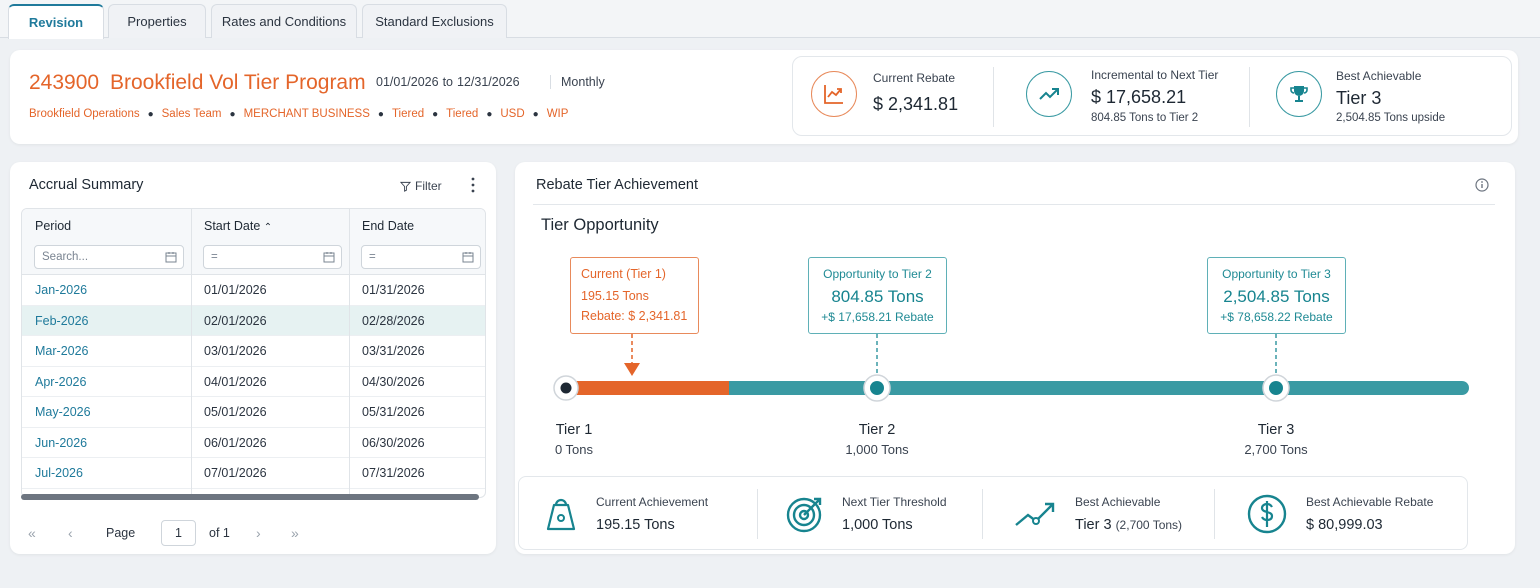 The height and width of the screenshot is (588, 1540). What do you see at coordinates (61, 442) in the screenshot?
I see `period-link: Jun-2026` at bounding box center [61, 442].